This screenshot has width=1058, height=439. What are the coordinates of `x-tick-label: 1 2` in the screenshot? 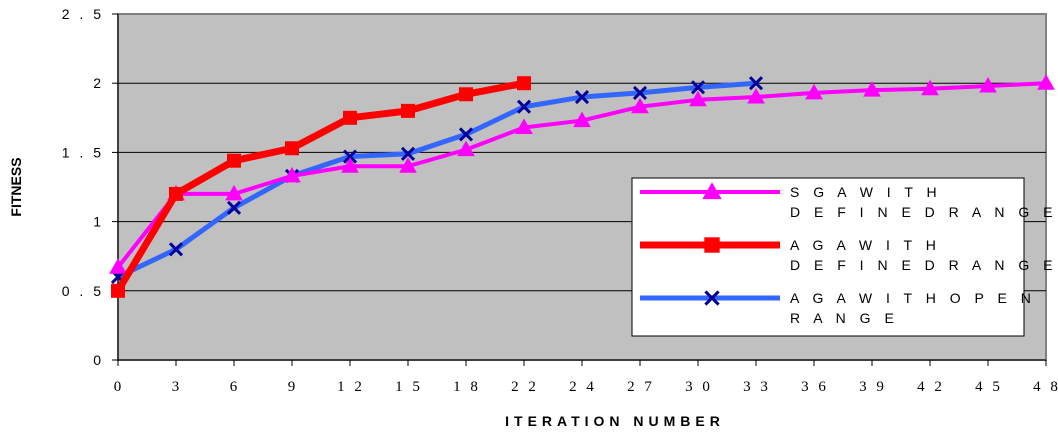 It's located at (351, 387).